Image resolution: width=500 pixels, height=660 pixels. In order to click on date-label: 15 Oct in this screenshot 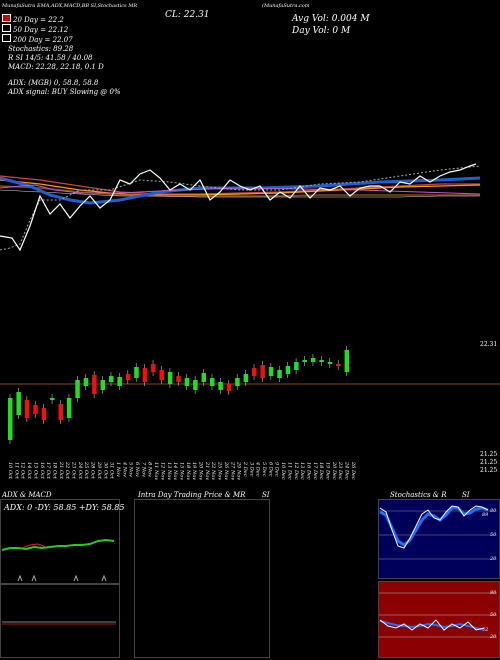, I will do `click(35, 471)`.